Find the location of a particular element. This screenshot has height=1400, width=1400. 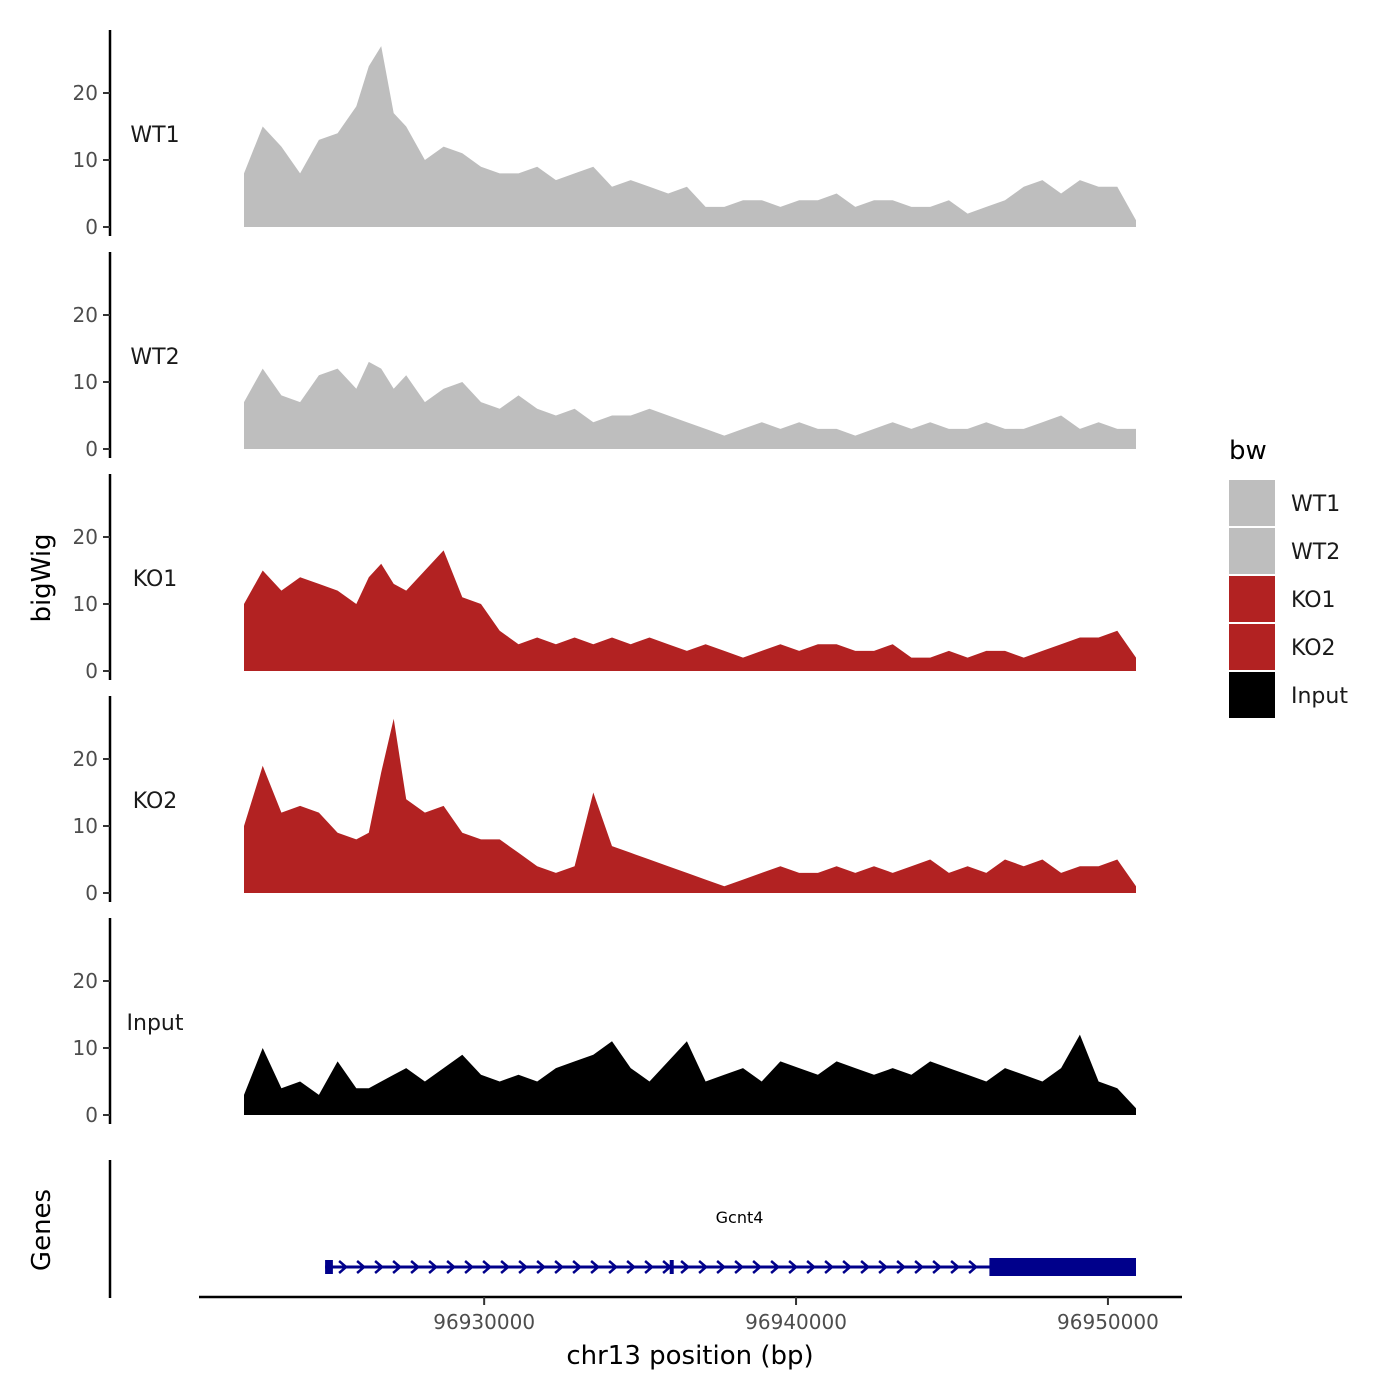

track-input: 0 10 20 Input is located at coordinates (604, 1022).